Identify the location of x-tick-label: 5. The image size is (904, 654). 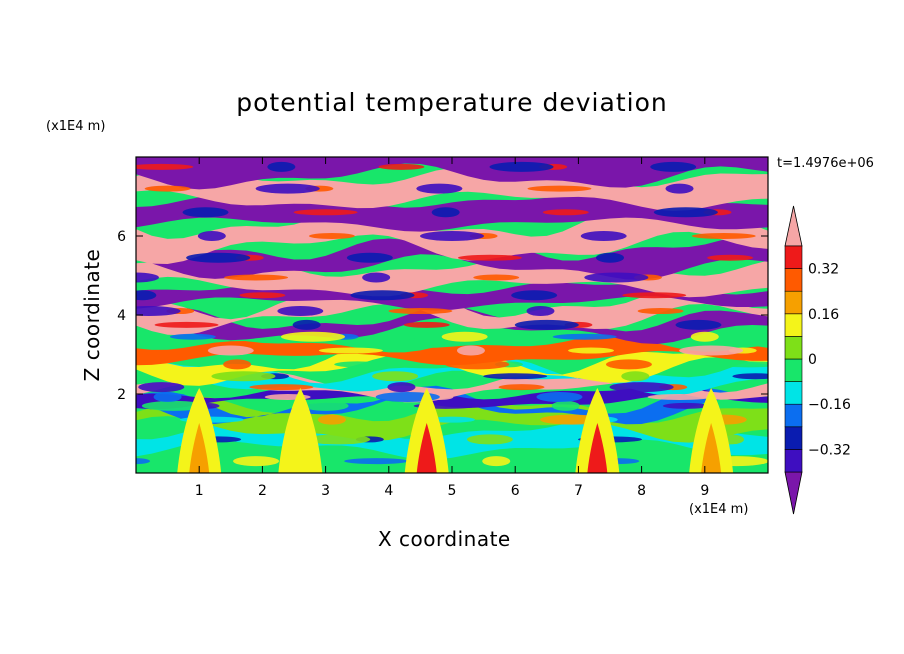
(452, 491).